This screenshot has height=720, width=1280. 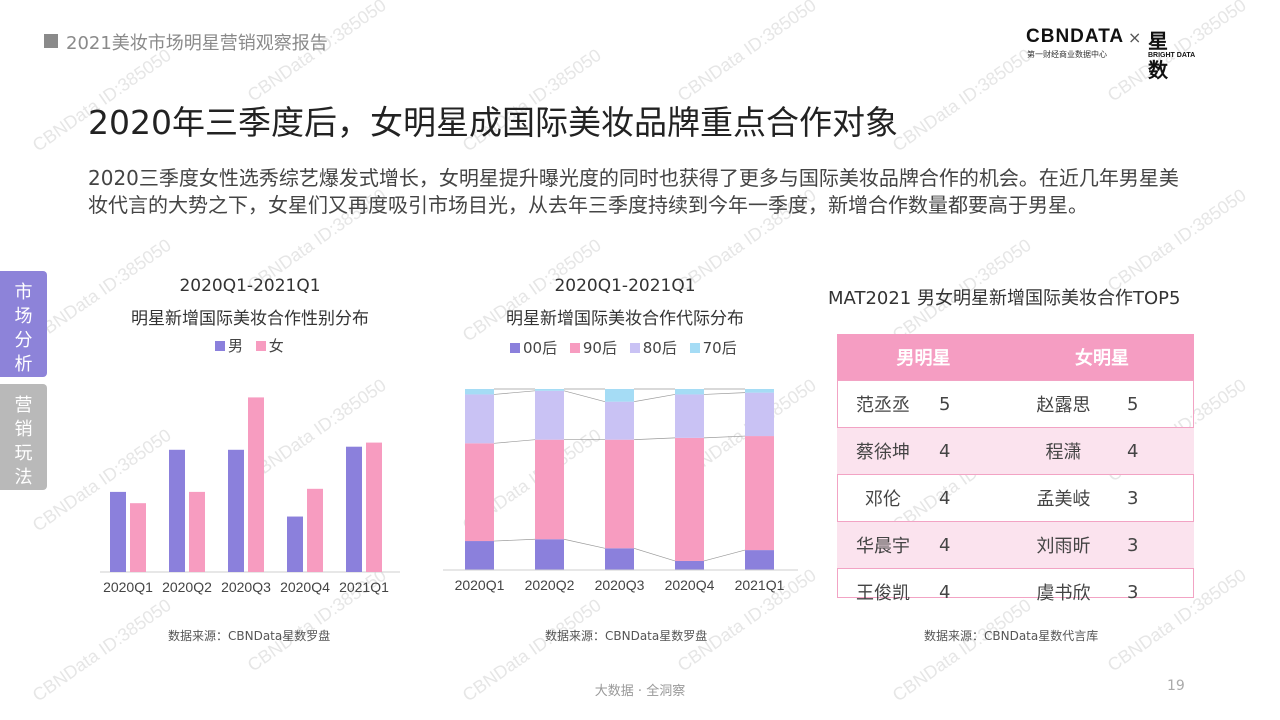 I want to click on table-row: 华晨宇 4 刘雨昕 3, so click(x=1015, y=545).